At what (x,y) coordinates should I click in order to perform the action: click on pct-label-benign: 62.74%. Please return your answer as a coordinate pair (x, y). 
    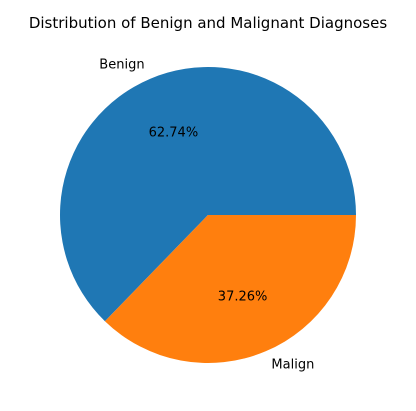
    Looking at the image, I should click on (174, 133).